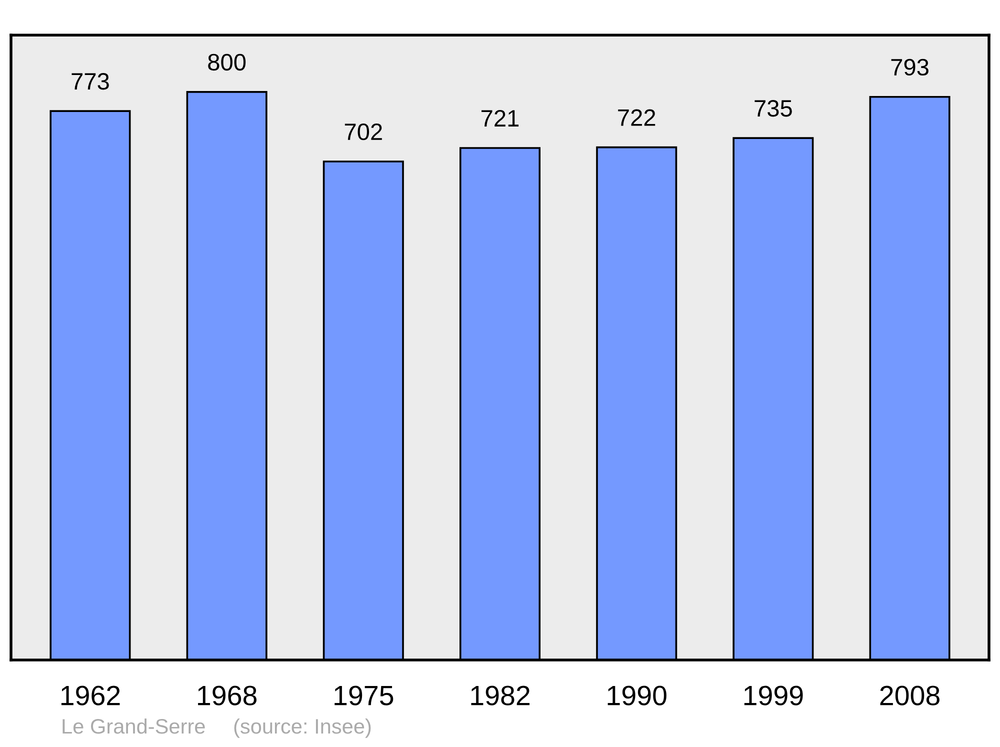  I want to click on data-label: 800, so click(227, 62).